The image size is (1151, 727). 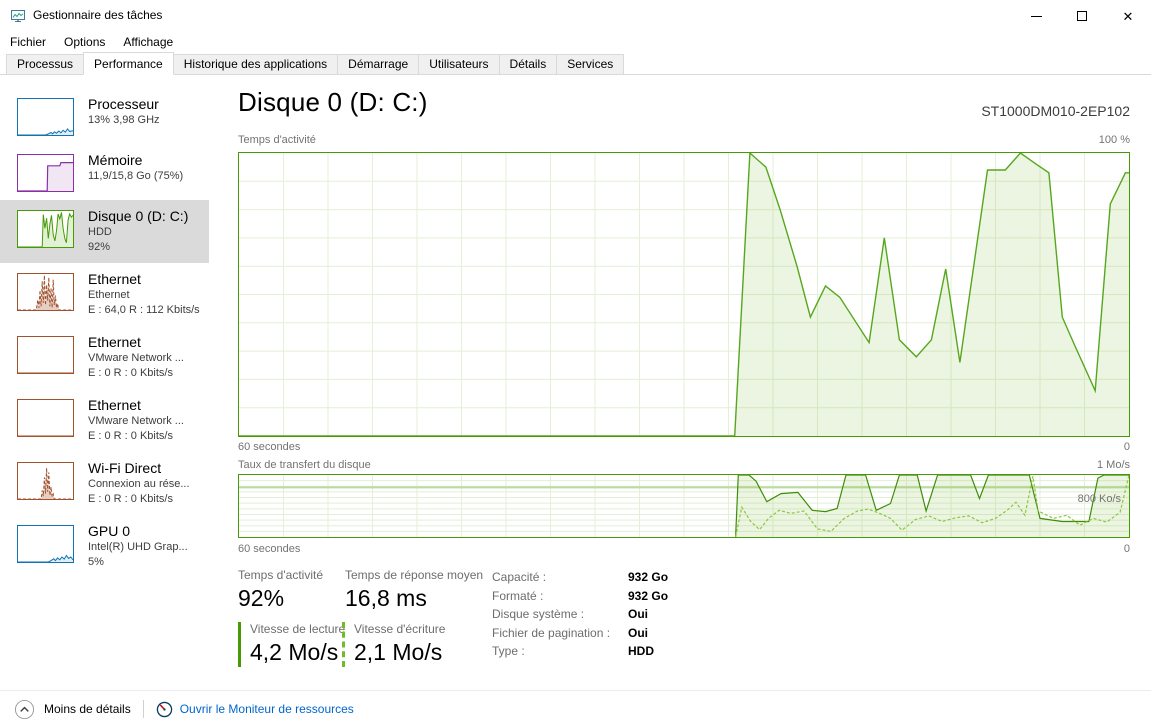 What do you see at coordinates (45, 544) in the screenshot?
I see `gpu-mini-chart` at bounding box center [45, 544].